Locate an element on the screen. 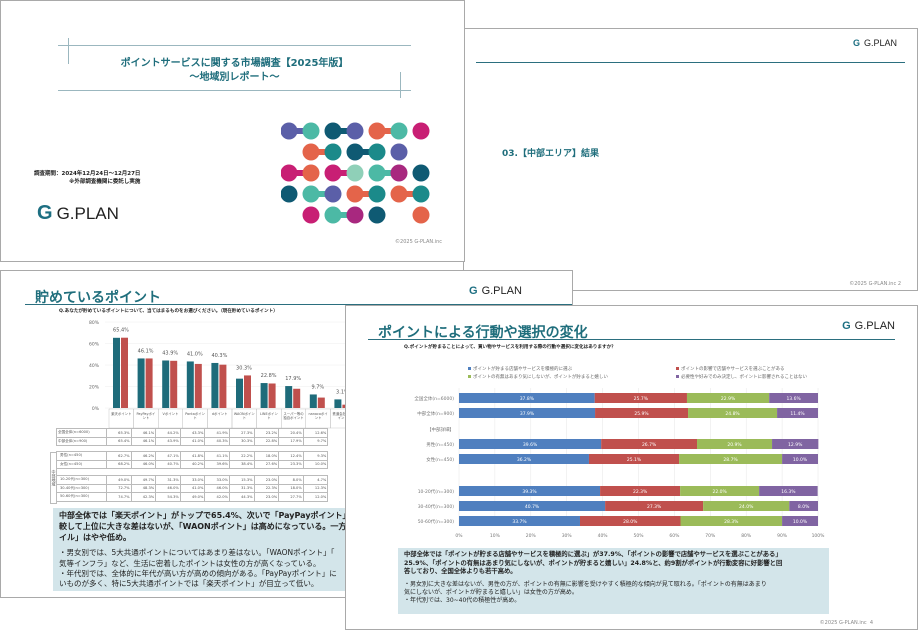 The height and width of the screenshot is (630, 918). table-cell: 40.2% is located at coordinates (192, 464).